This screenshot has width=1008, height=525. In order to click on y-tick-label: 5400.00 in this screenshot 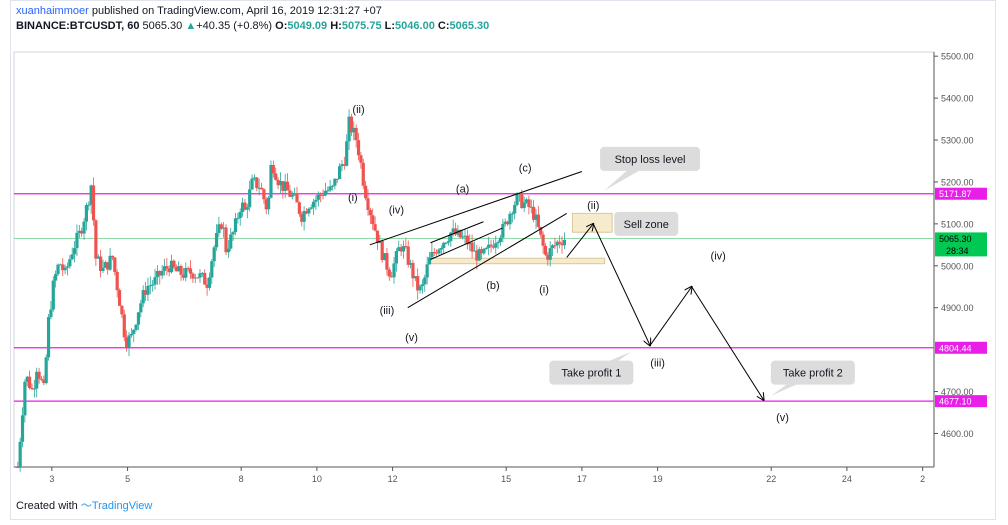, I will do `click(957, 99)`.